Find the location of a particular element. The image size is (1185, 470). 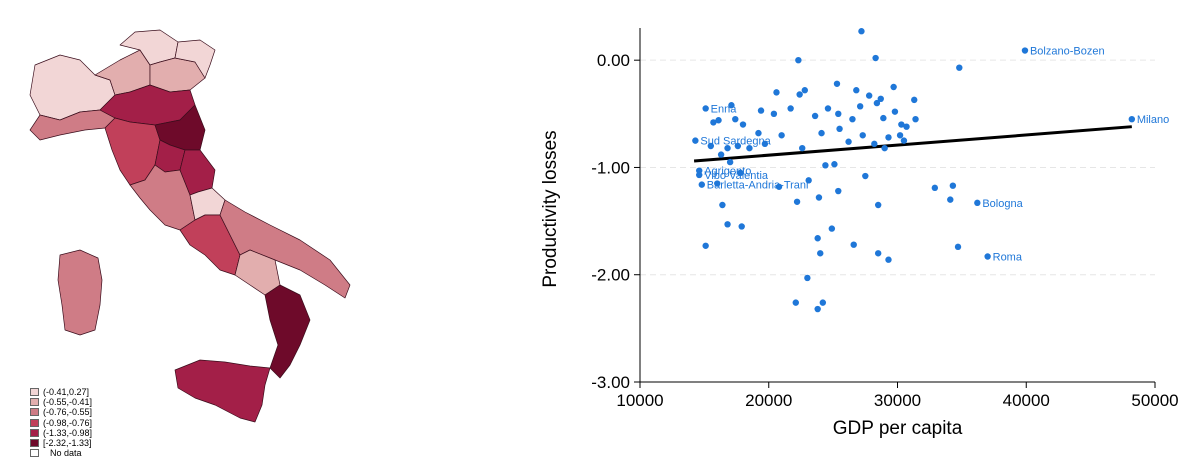

point-label: Enna is located at coordinates (724, 109).